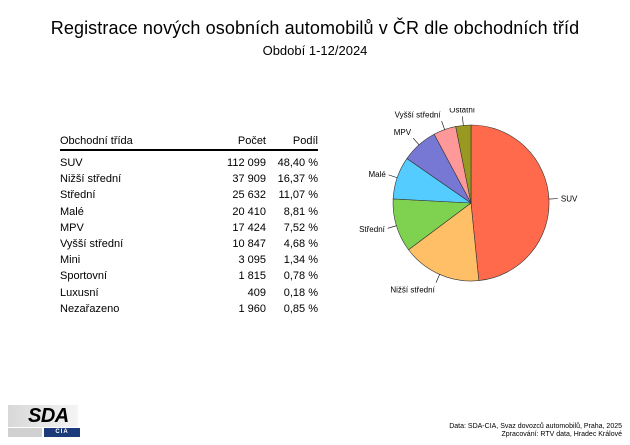 The height and width of the screenshot is (445, 630). I want to click on row-share: 1,34 %, so click(300, 260).